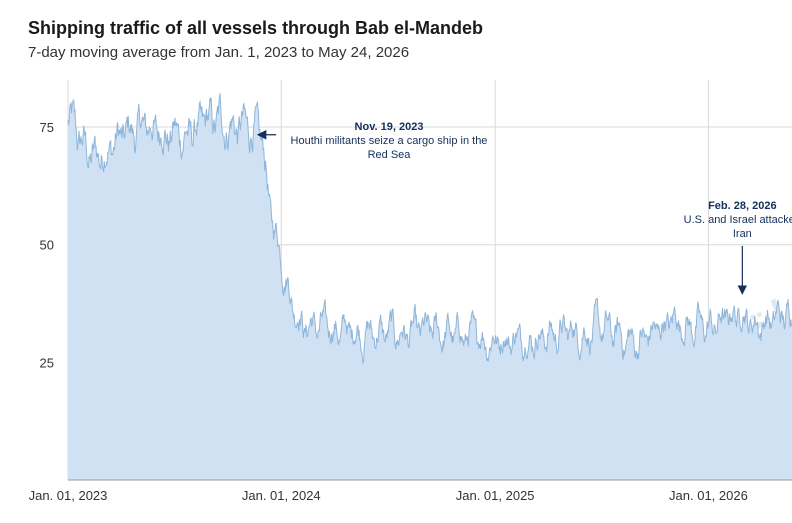  Describe the element at coordinates (390, 155) in the screenshot. I see `annotation-text: Red Sea` at that location.